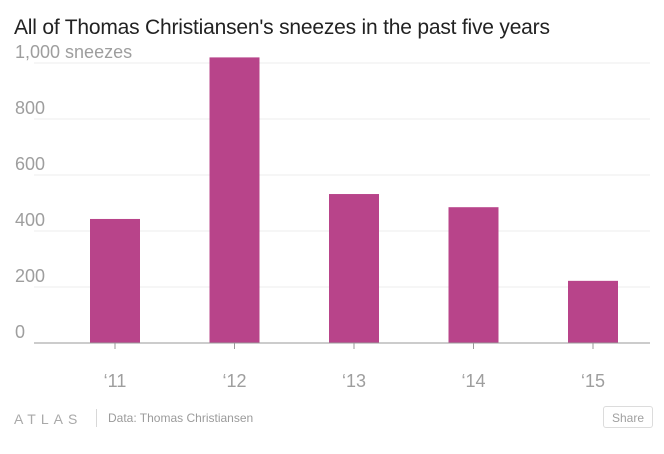 This screenshot has height=454, width=664. I want to click on x-tick-label: ‘14, so click(473, 381).